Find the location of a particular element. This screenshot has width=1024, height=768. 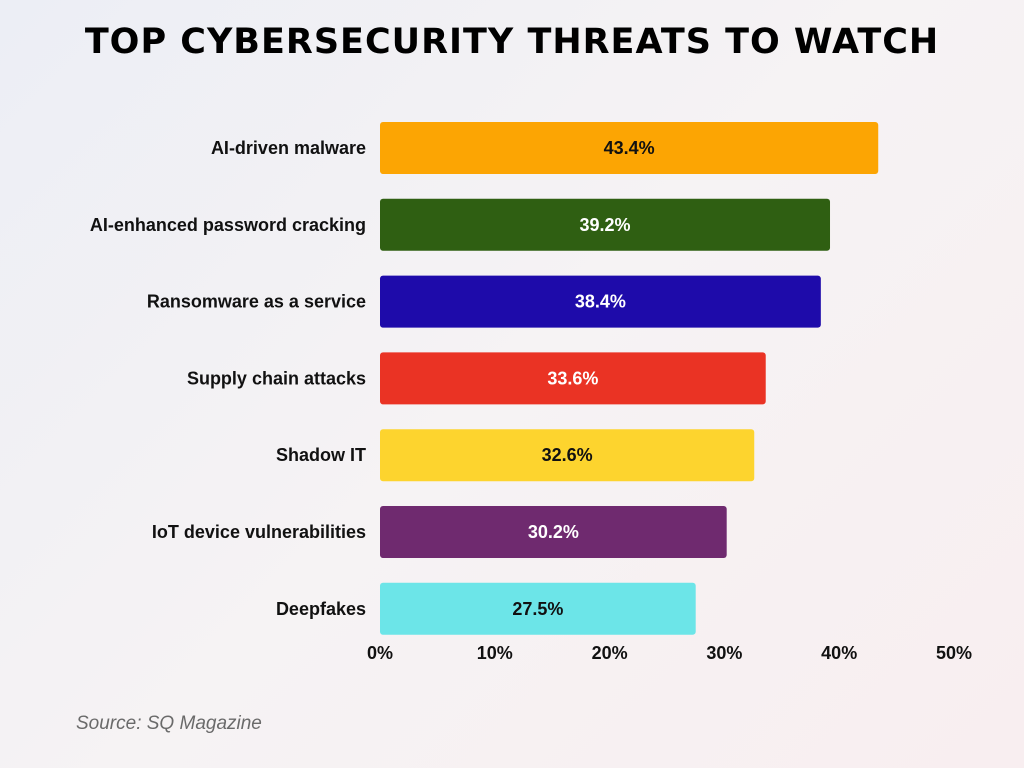

bar-ai-driven-malware is located at coordinates (629, 148).